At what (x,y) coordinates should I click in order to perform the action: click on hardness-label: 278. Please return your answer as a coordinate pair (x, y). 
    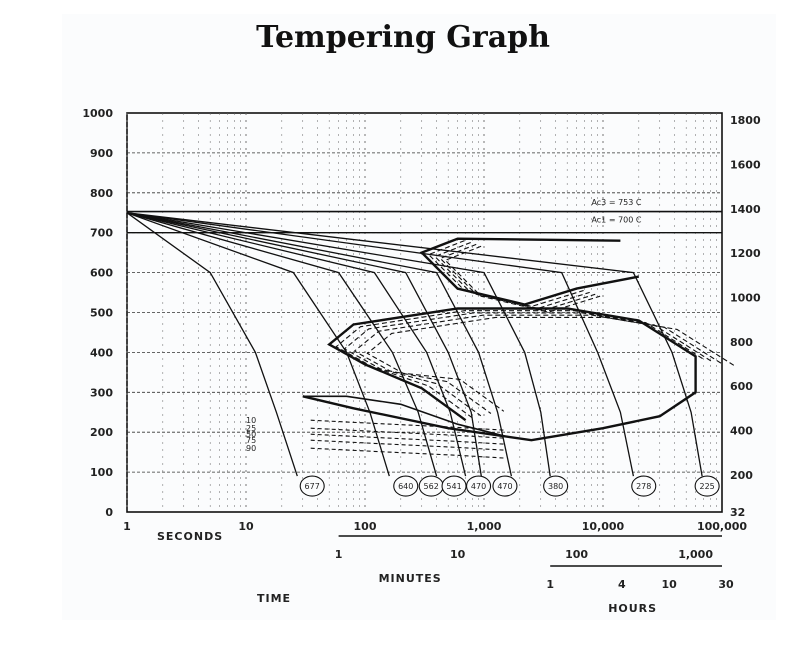
    Looking at the image, I should click on (643, 486).